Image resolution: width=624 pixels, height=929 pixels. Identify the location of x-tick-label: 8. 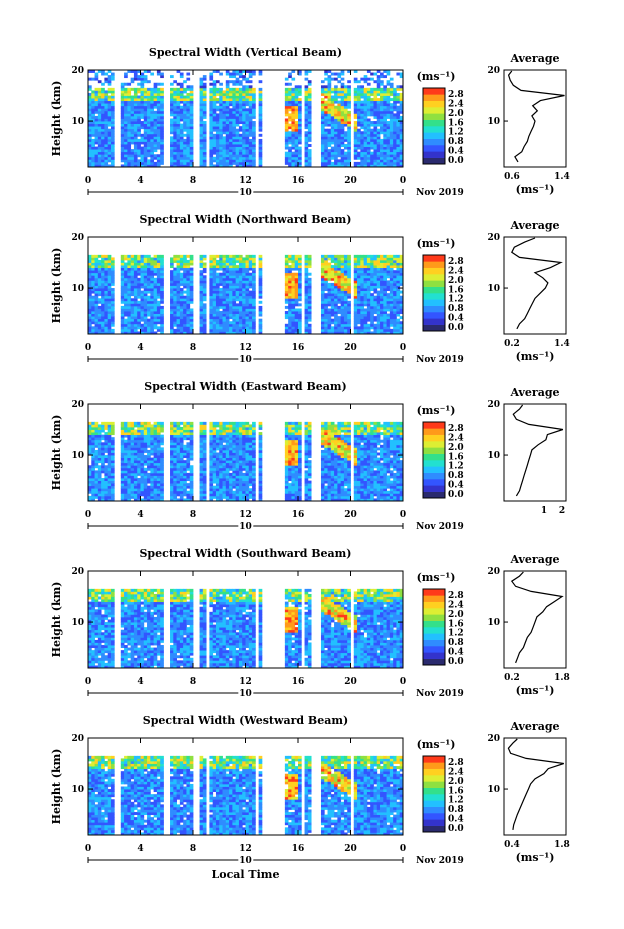
(193, 348).